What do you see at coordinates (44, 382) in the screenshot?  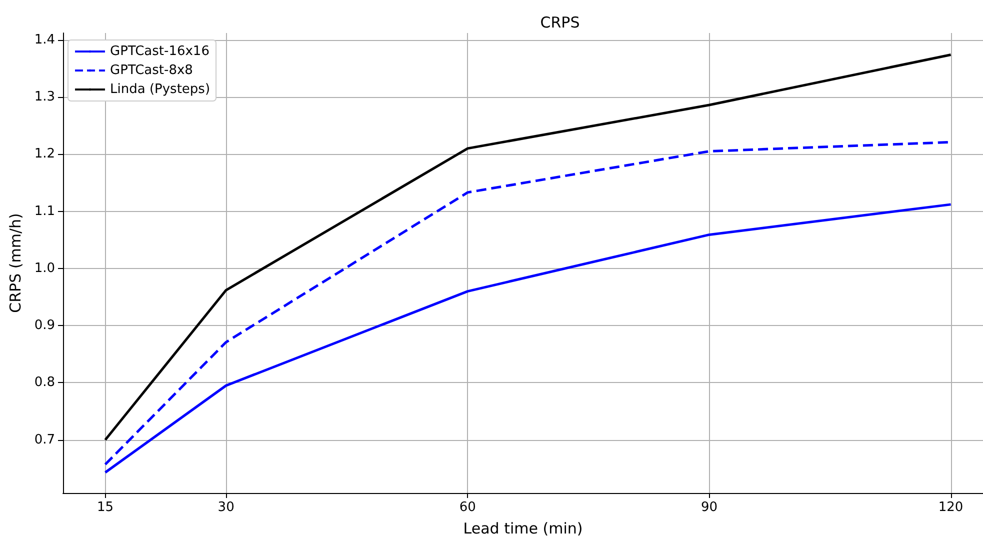 I see `y-tick-label: 0.8` at bounding box center [44, 382].